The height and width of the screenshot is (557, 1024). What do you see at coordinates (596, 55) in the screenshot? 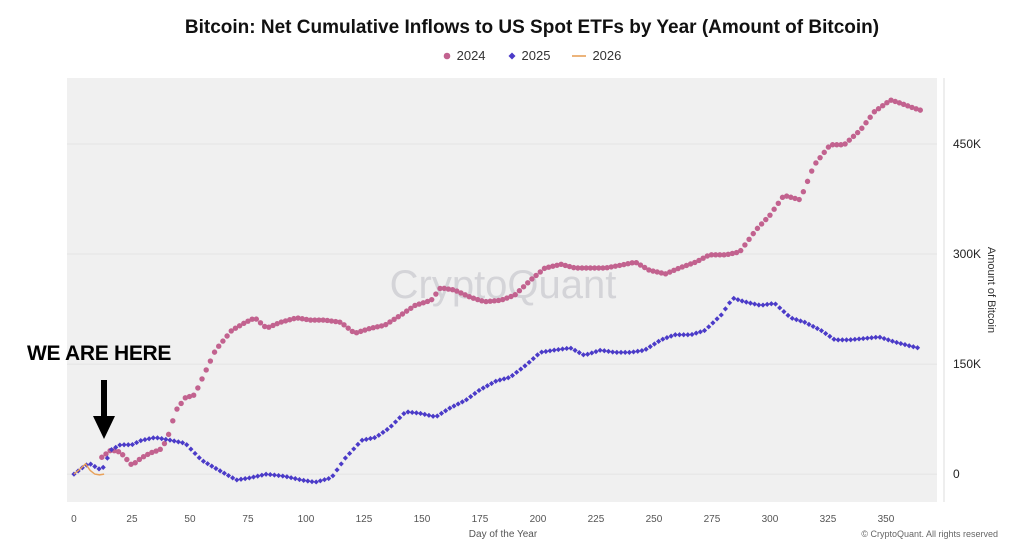
I see `legend-item-2026: 2026` at bounding box center [596, 55].